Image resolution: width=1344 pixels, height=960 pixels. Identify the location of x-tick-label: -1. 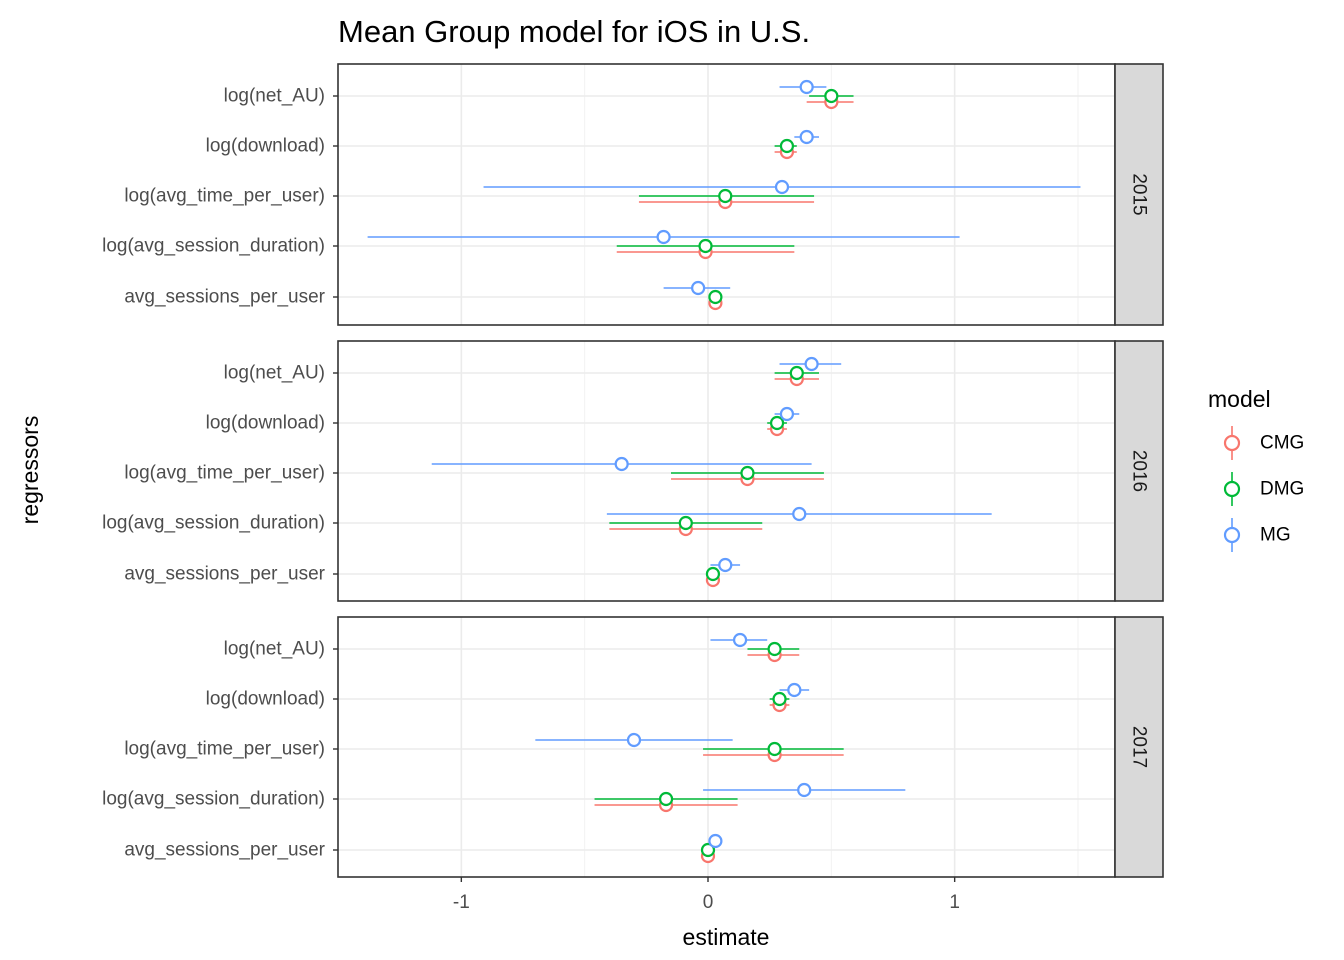
(461, 902).